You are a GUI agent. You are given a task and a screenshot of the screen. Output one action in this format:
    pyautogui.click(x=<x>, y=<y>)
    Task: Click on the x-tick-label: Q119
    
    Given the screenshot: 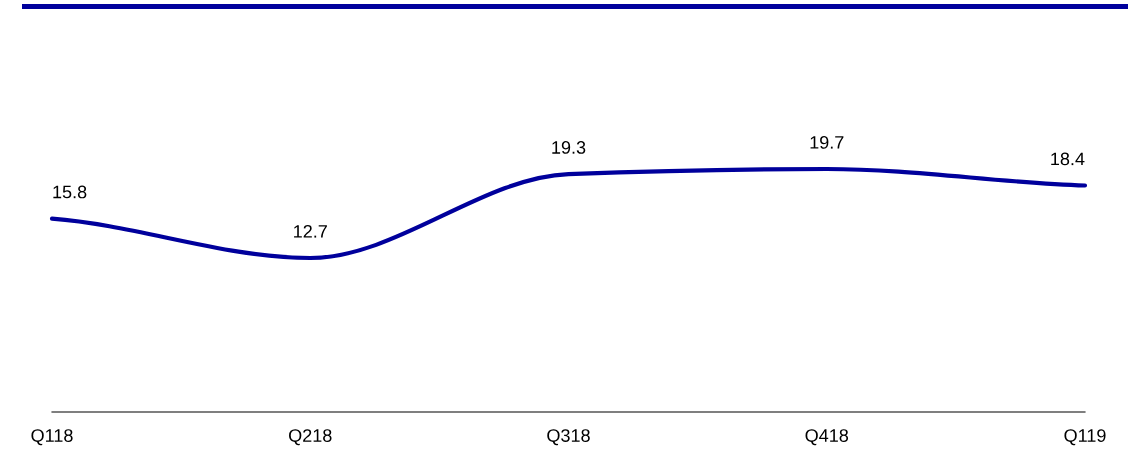 What is the action you would take?
    pyautogui.click(x=1085, y=437)
    